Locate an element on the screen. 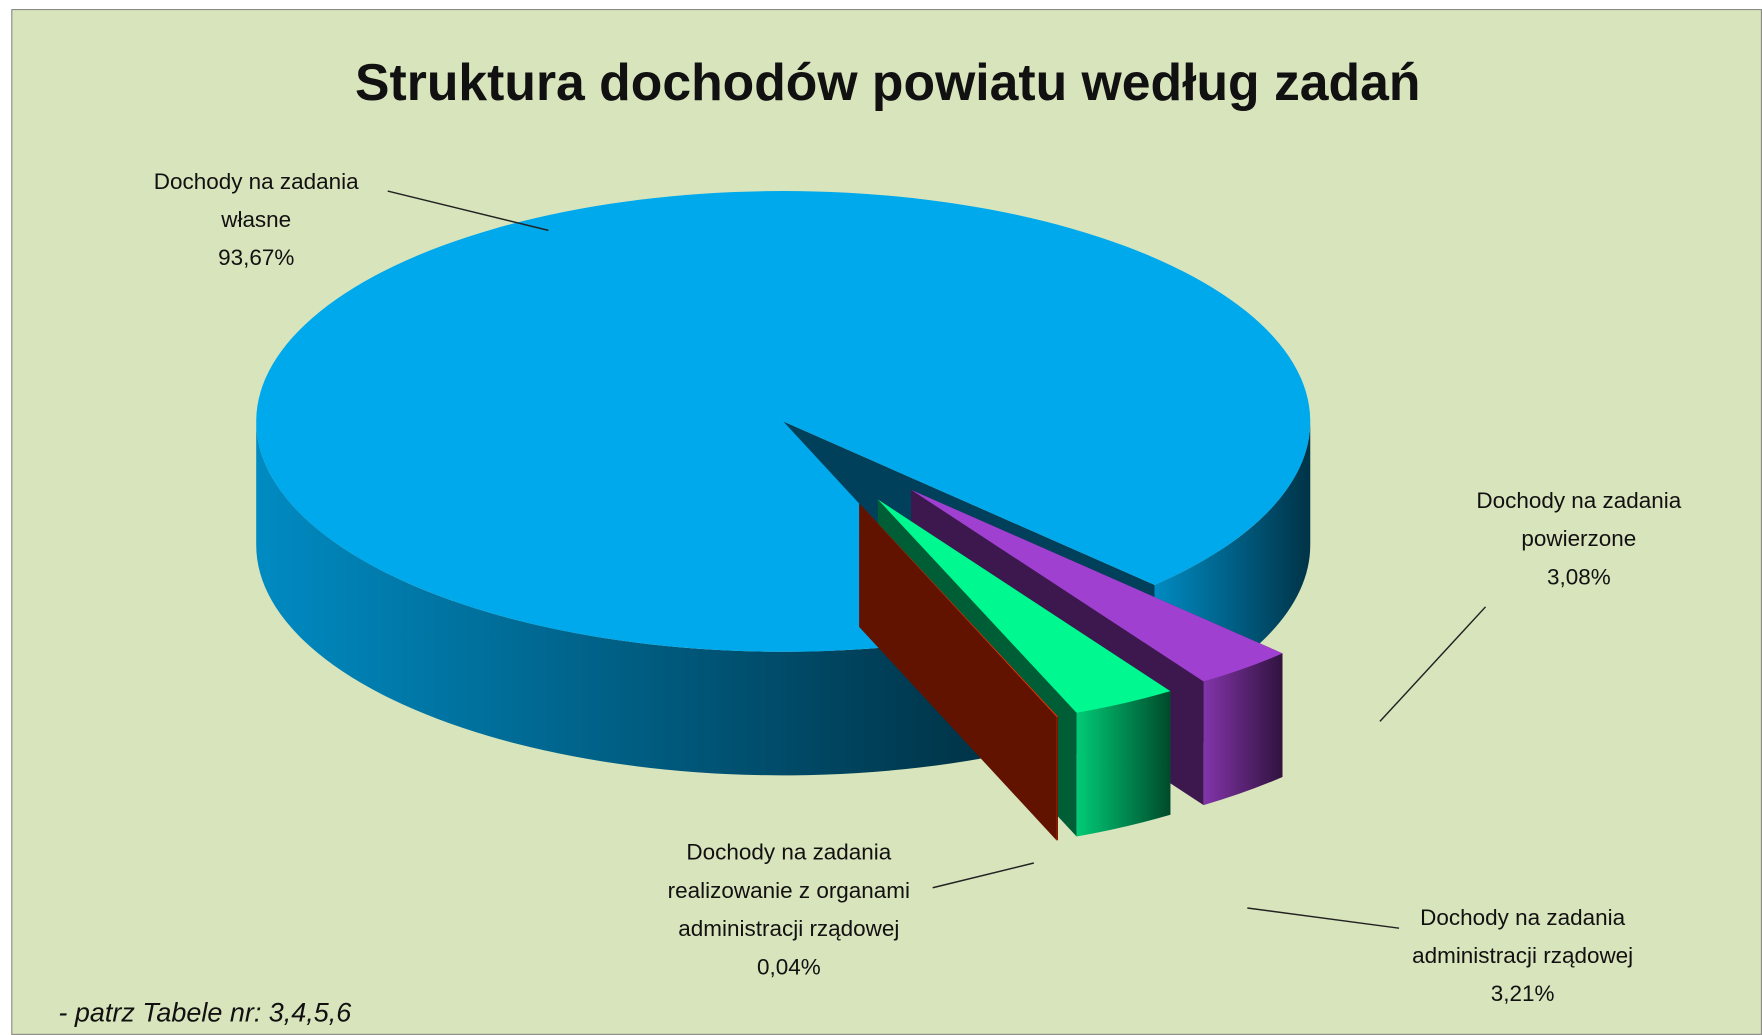 The image size is (1762, 1035). value-label: 3,21% is located at coordinates (1522, 994).